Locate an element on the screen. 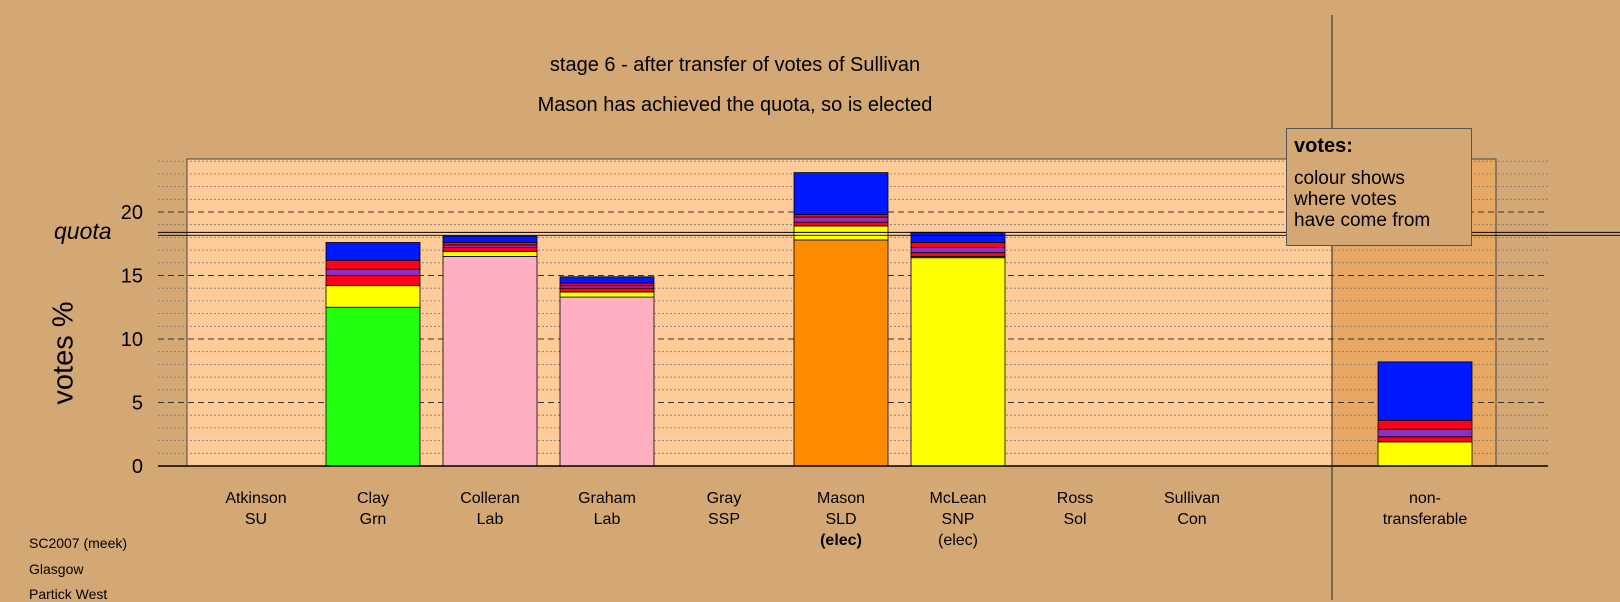 This screenshot has width=1620, height=602. quota-label: quota is located at coordinates (83, 231).